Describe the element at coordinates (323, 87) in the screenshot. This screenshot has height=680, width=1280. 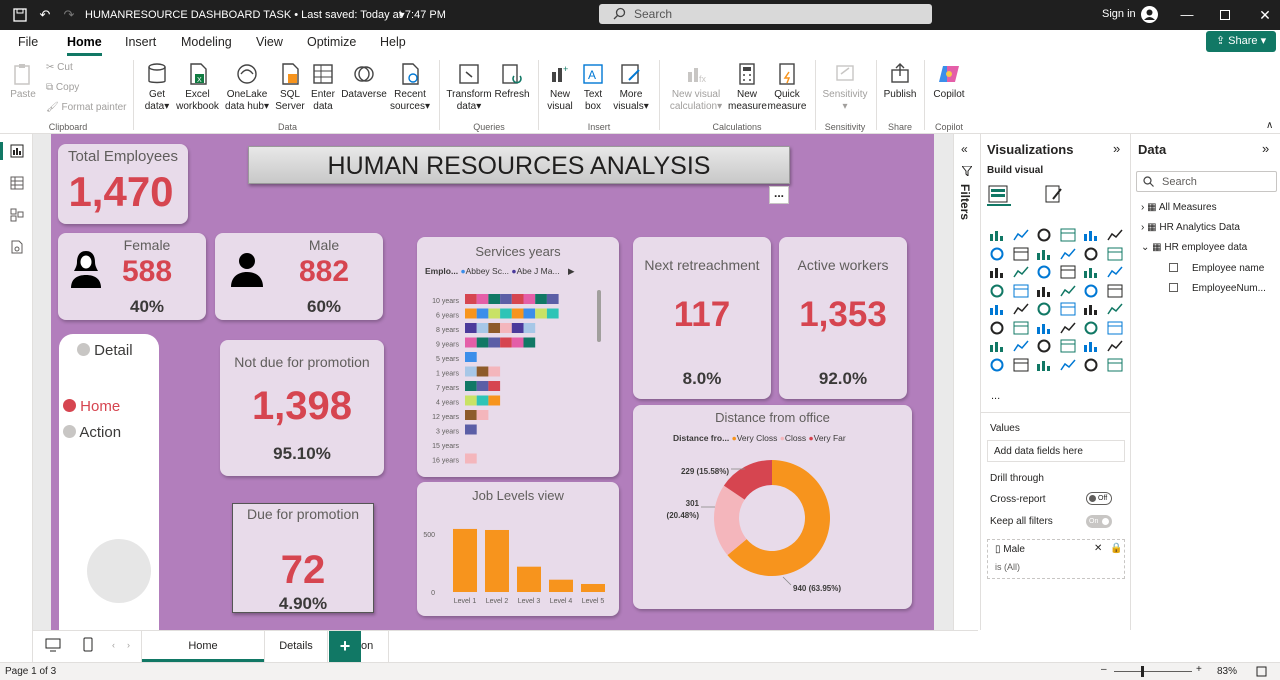
I see `enter-data-button: Enter data` at that location.